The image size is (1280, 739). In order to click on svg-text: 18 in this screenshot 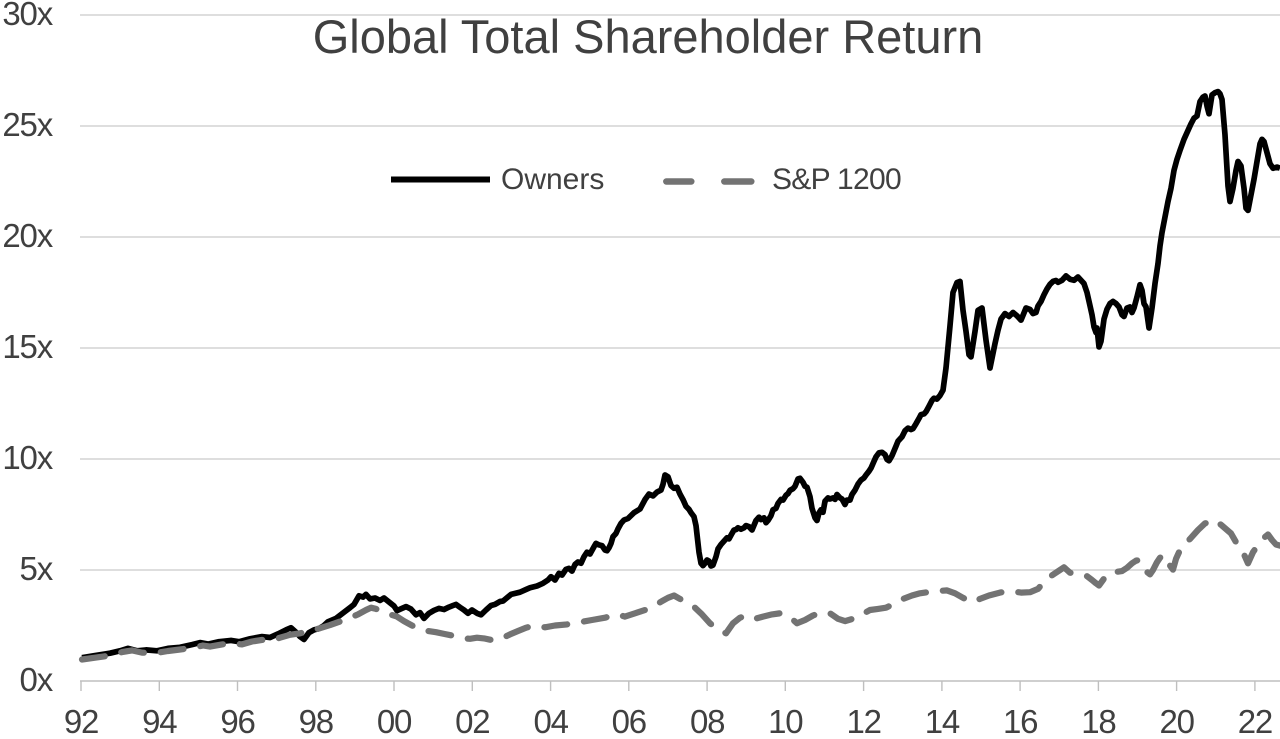, I will do `click(1098, 721)`.